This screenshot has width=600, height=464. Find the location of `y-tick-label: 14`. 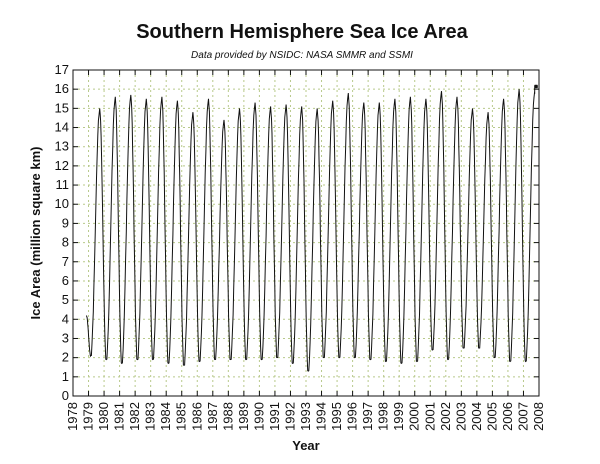

y-tick-label: 14 is located at coordinates (62, 127).